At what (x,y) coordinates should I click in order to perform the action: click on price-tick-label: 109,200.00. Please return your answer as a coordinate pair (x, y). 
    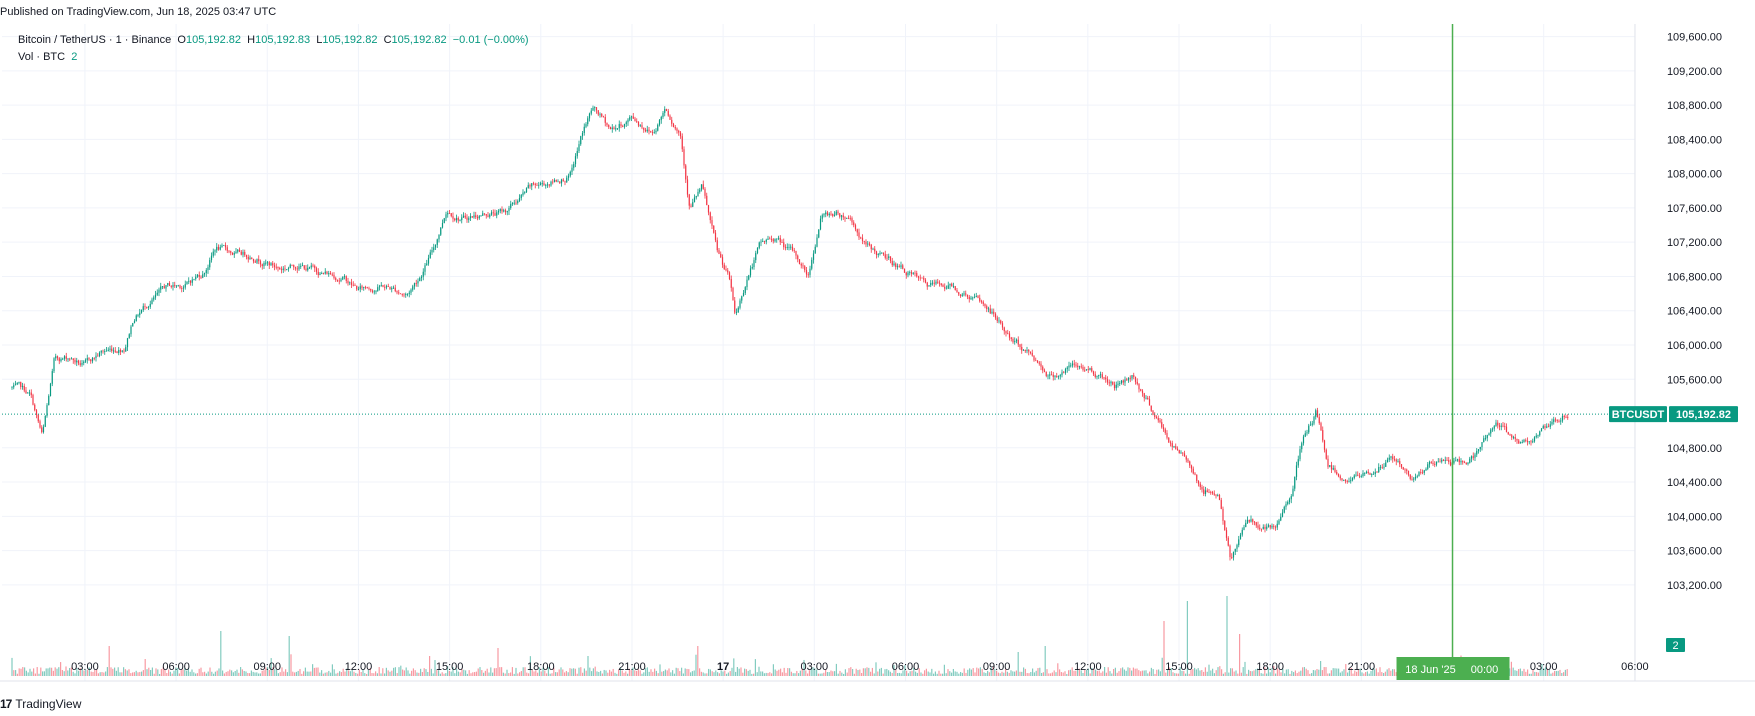
    Looking at the image, I should click on (1694, 72).